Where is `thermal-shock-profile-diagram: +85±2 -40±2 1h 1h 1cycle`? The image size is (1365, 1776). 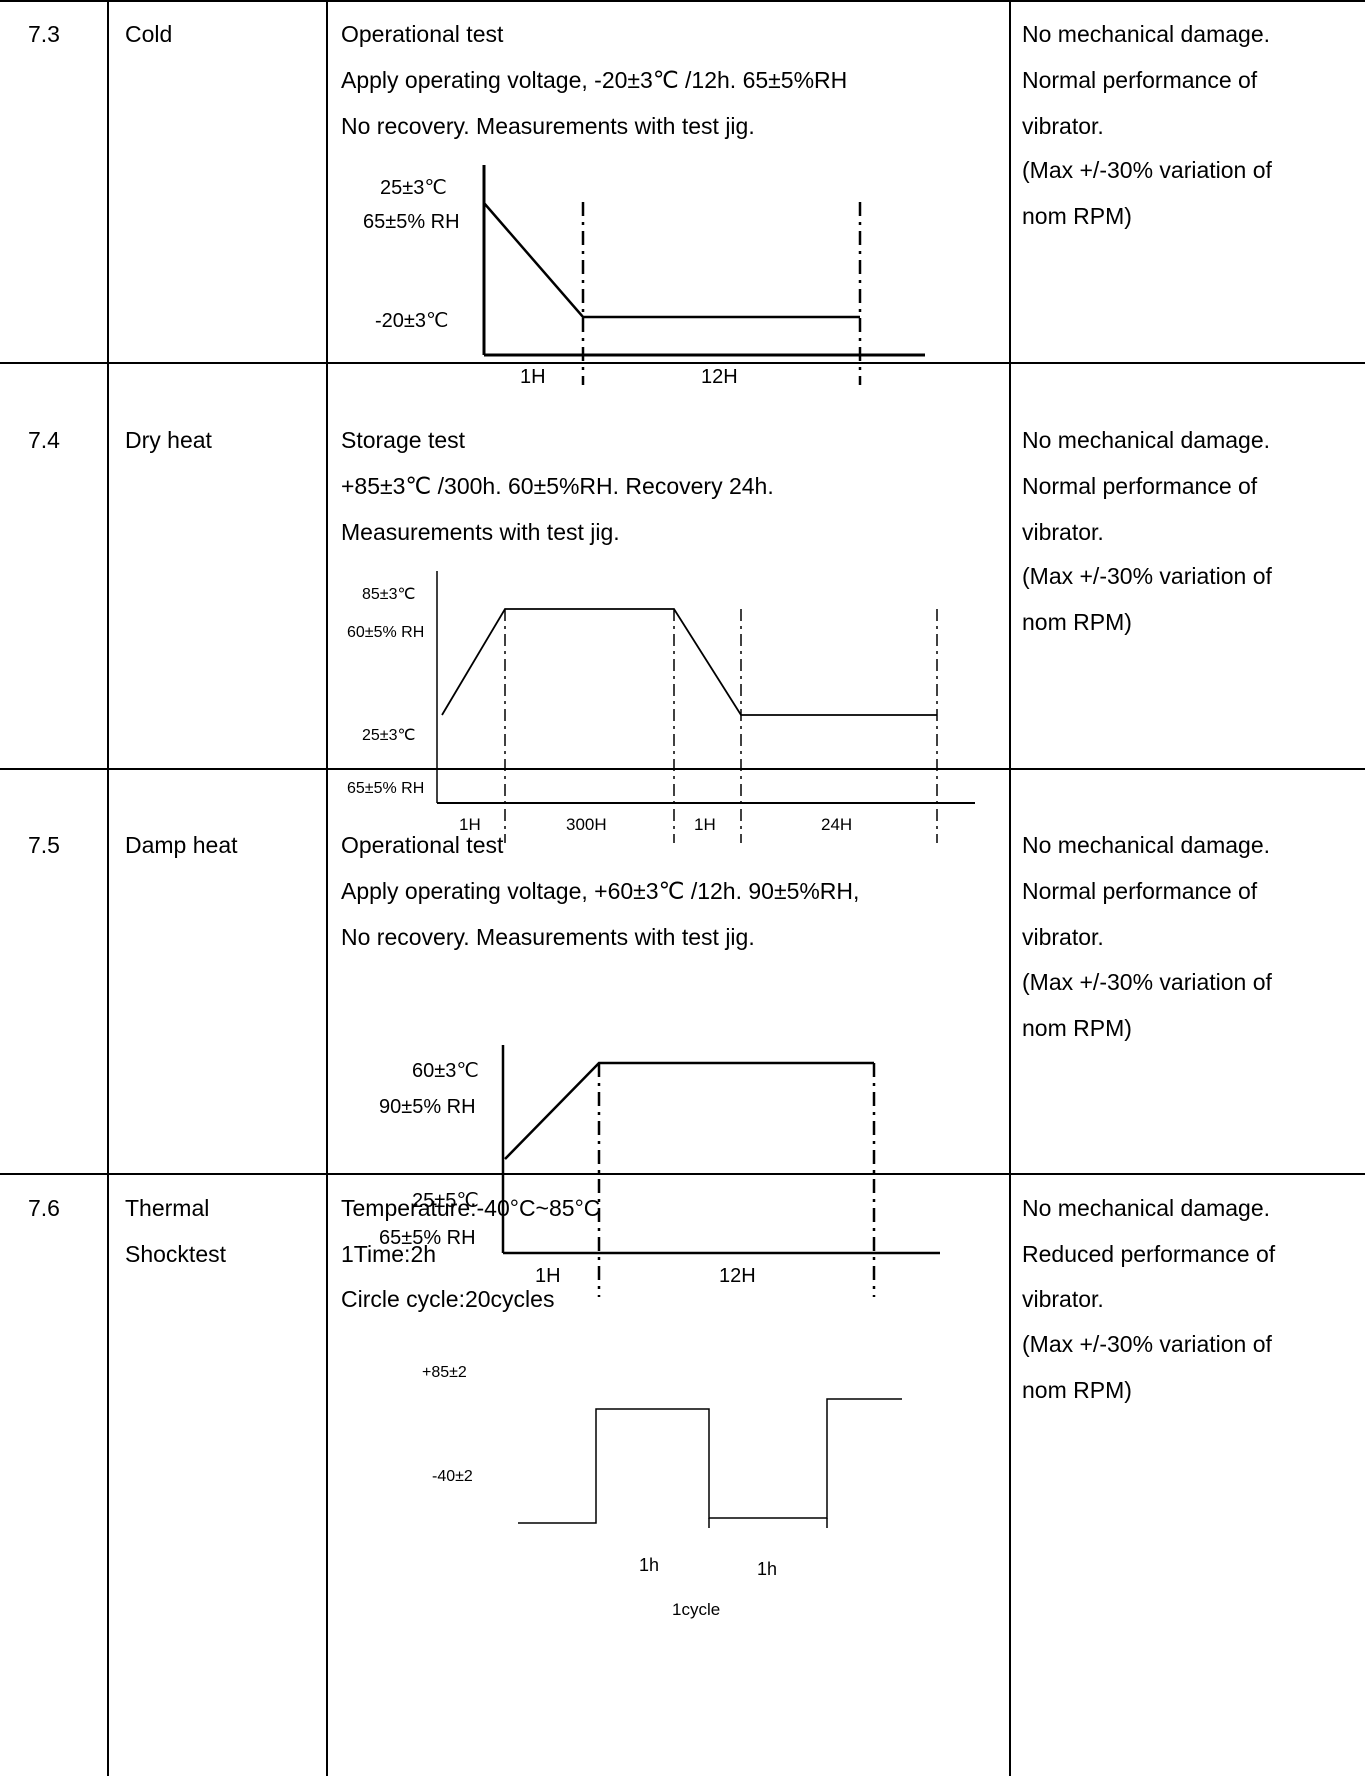 thermal-shock-profile-diagram: +85±2 -40±2 1h 1h 1cycle is located at coordinates (662, 1491).